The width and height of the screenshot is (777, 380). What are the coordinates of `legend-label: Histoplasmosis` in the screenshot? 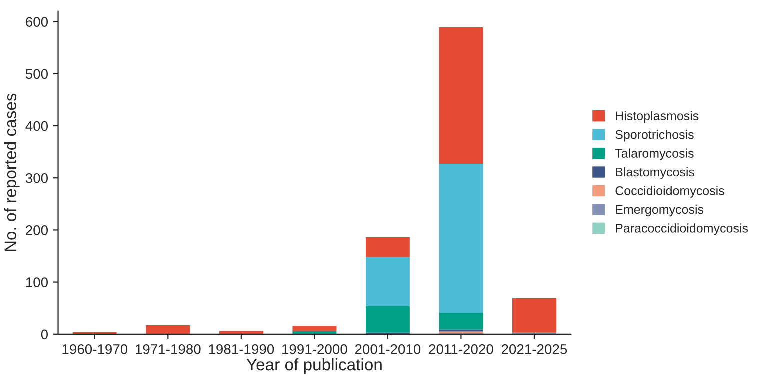 It's located at (657, 117).